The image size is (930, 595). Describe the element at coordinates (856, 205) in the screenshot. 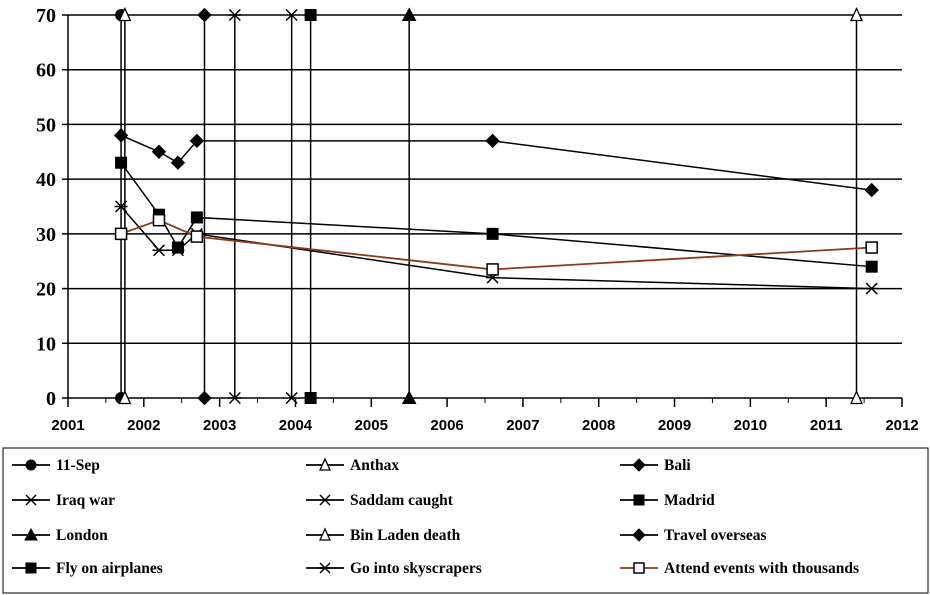

I see `series-bin-laden-death` at that location.